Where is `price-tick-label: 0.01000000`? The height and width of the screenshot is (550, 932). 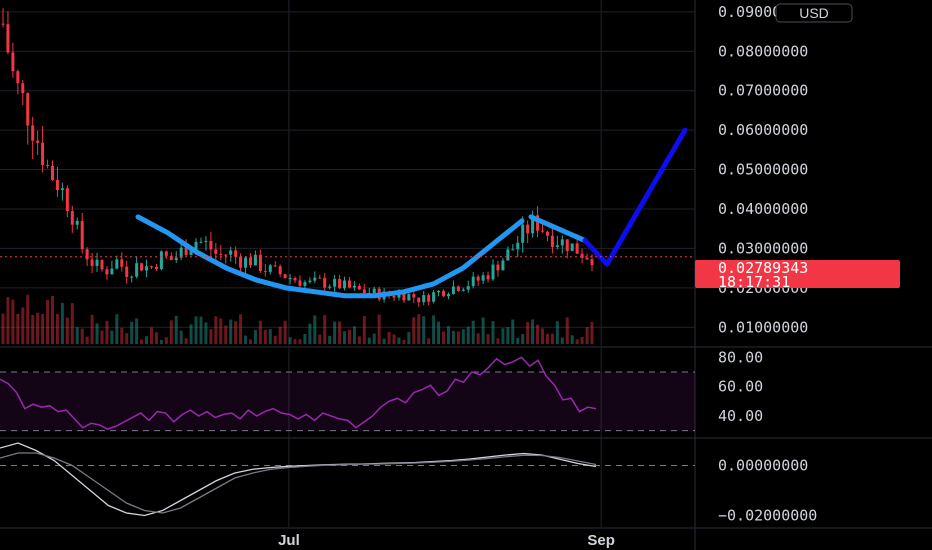
price-tick-label: 0.01000000 is located at coordinates (763, 327).